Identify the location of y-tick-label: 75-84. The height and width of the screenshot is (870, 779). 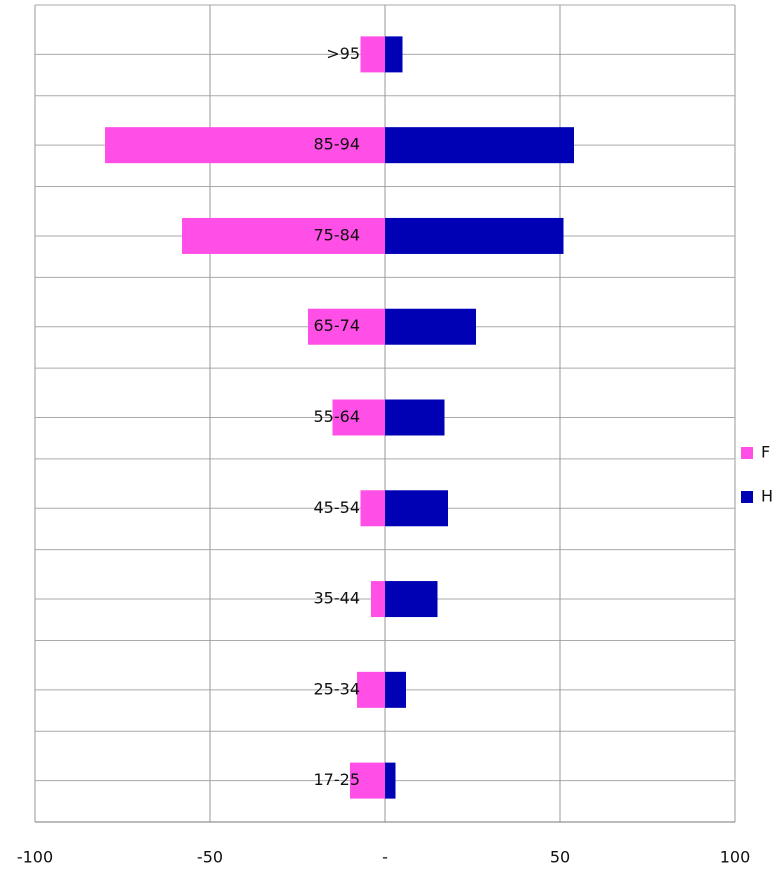
(337, 234).